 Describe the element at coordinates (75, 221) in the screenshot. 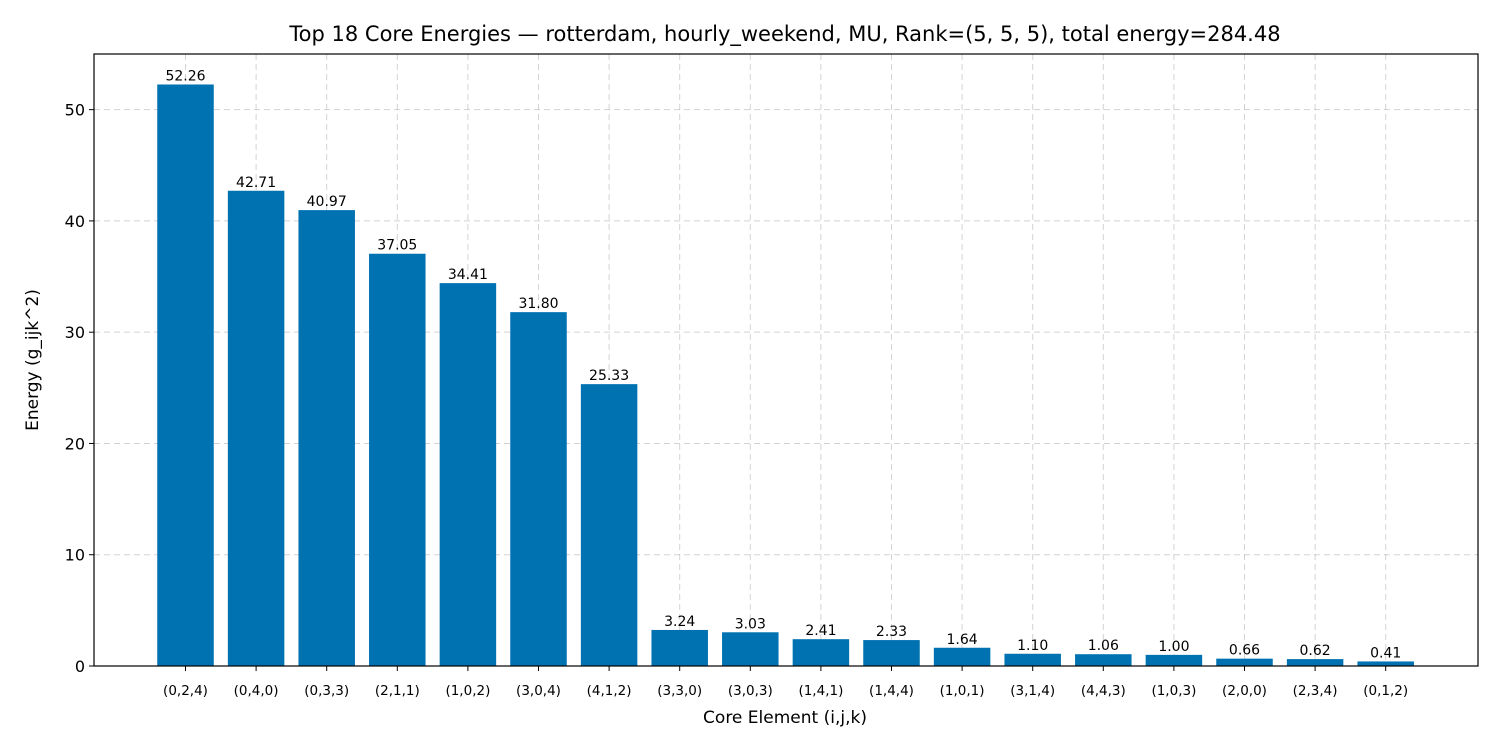

I see `y-tick-label: 40` at that location.